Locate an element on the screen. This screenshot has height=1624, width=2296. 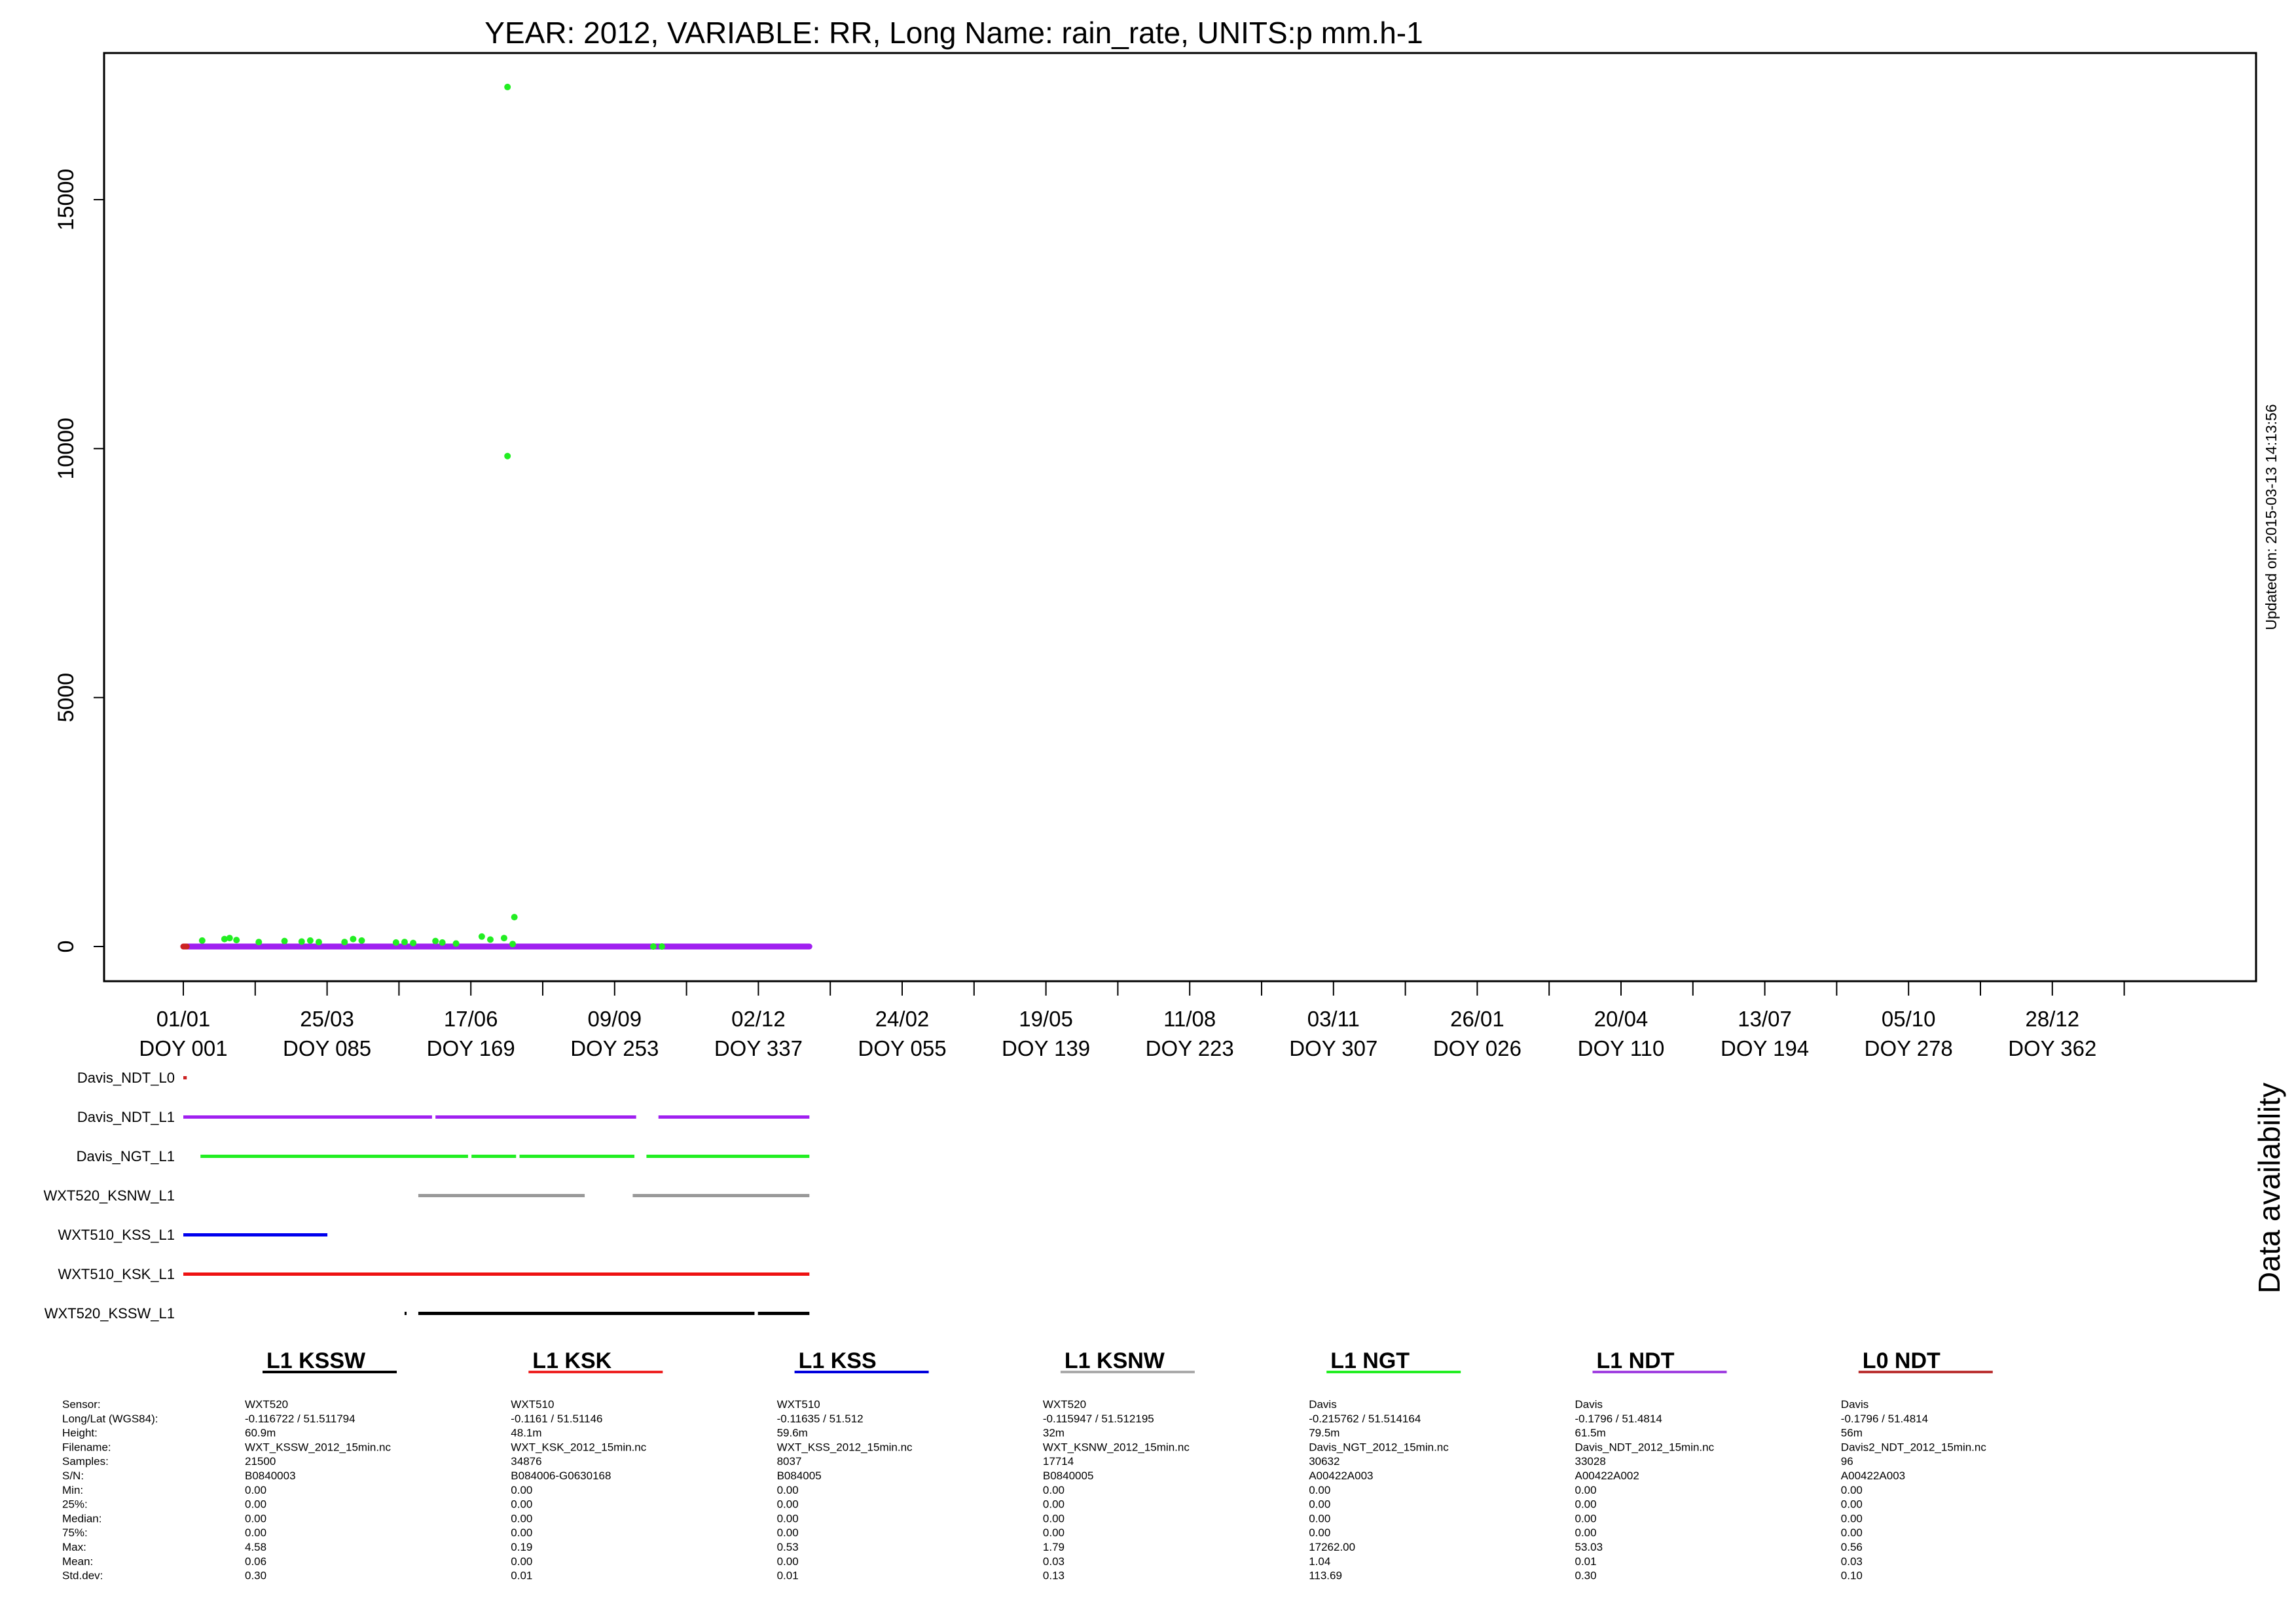
x-doy-label: DOY 253 is located at coordinates (614, 1048).